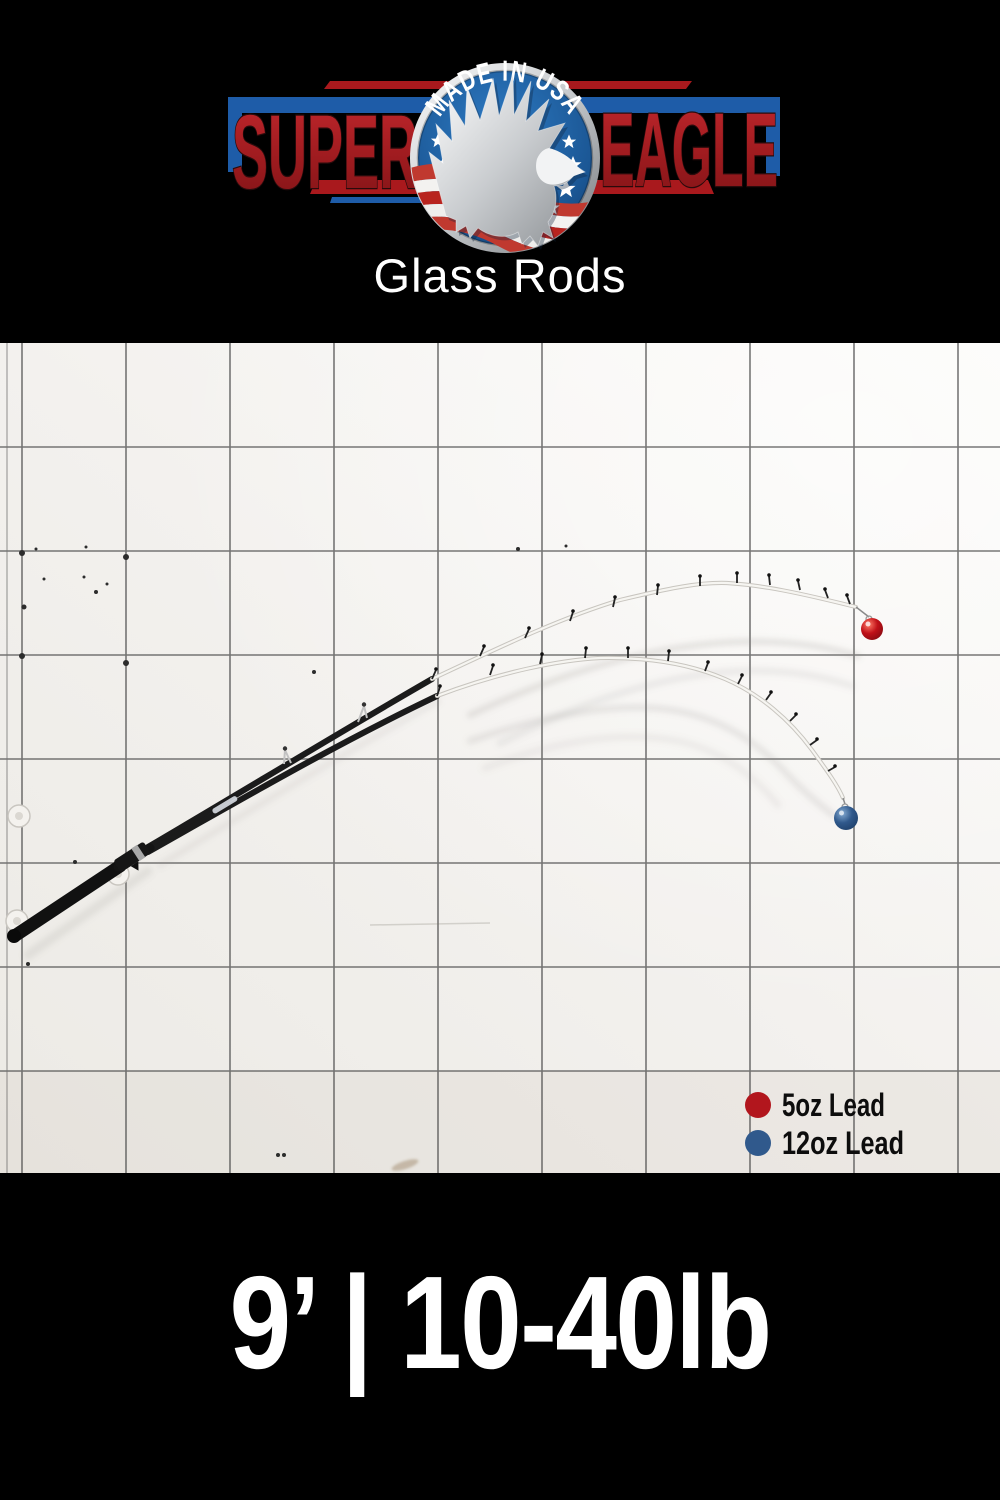 This screenshot has width=1000, height=1500. I want to click on legend-dot-5oz, so click(758, 1105).